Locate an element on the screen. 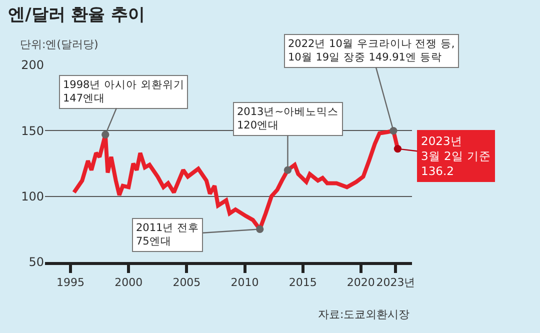  annotation: 1998년 아시아 외환위기 147엔대 is located at coordinates (123, 92).